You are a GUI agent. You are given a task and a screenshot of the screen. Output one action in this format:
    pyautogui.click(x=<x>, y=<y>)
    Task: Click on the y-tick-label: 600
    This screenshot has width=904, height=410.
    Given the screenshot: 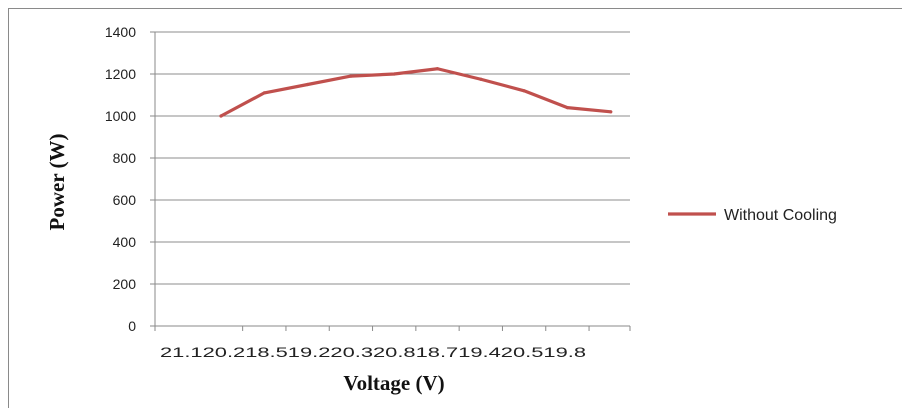 What is the action you would take?
    pyautogui.click(x=125, y=200)
    